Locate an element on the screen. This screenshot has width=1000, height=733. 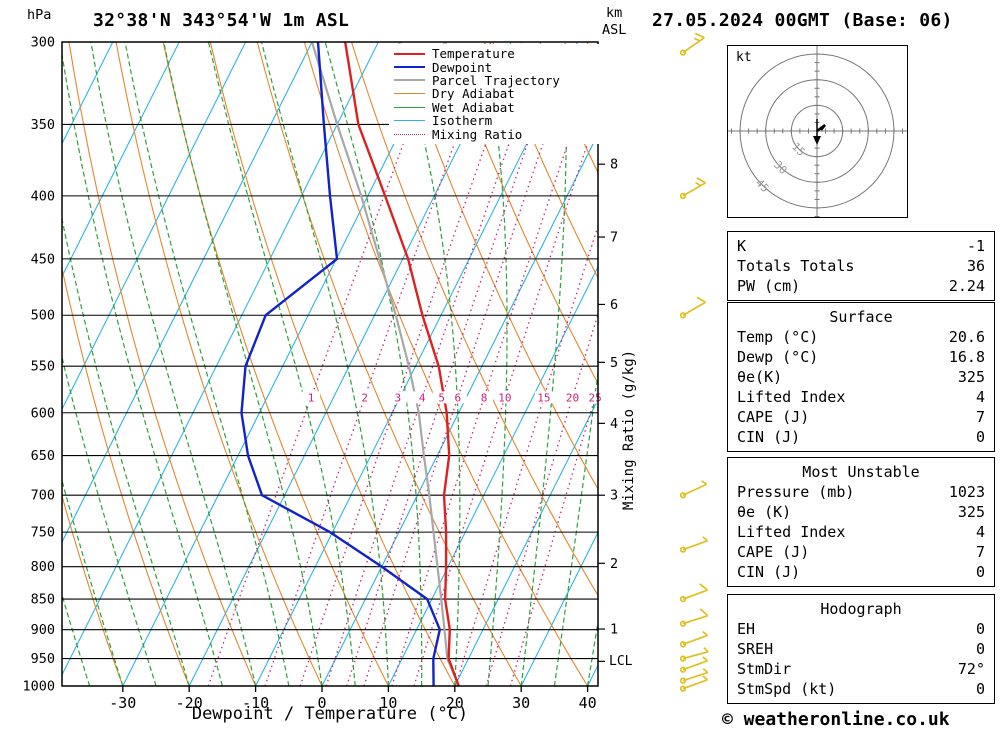
mixing-ratio-line-icon is located at coordinates (409, 134).